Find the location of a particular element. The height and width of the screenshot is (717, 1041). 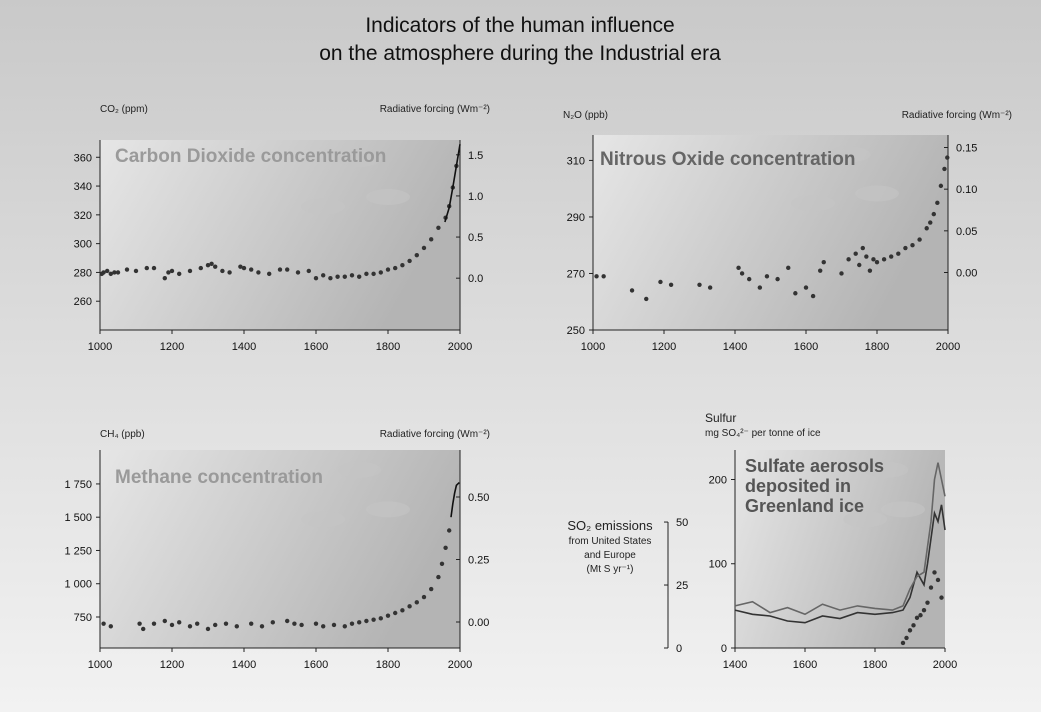

y-tick-label: 1 250 is located at coordinates (78, 551).